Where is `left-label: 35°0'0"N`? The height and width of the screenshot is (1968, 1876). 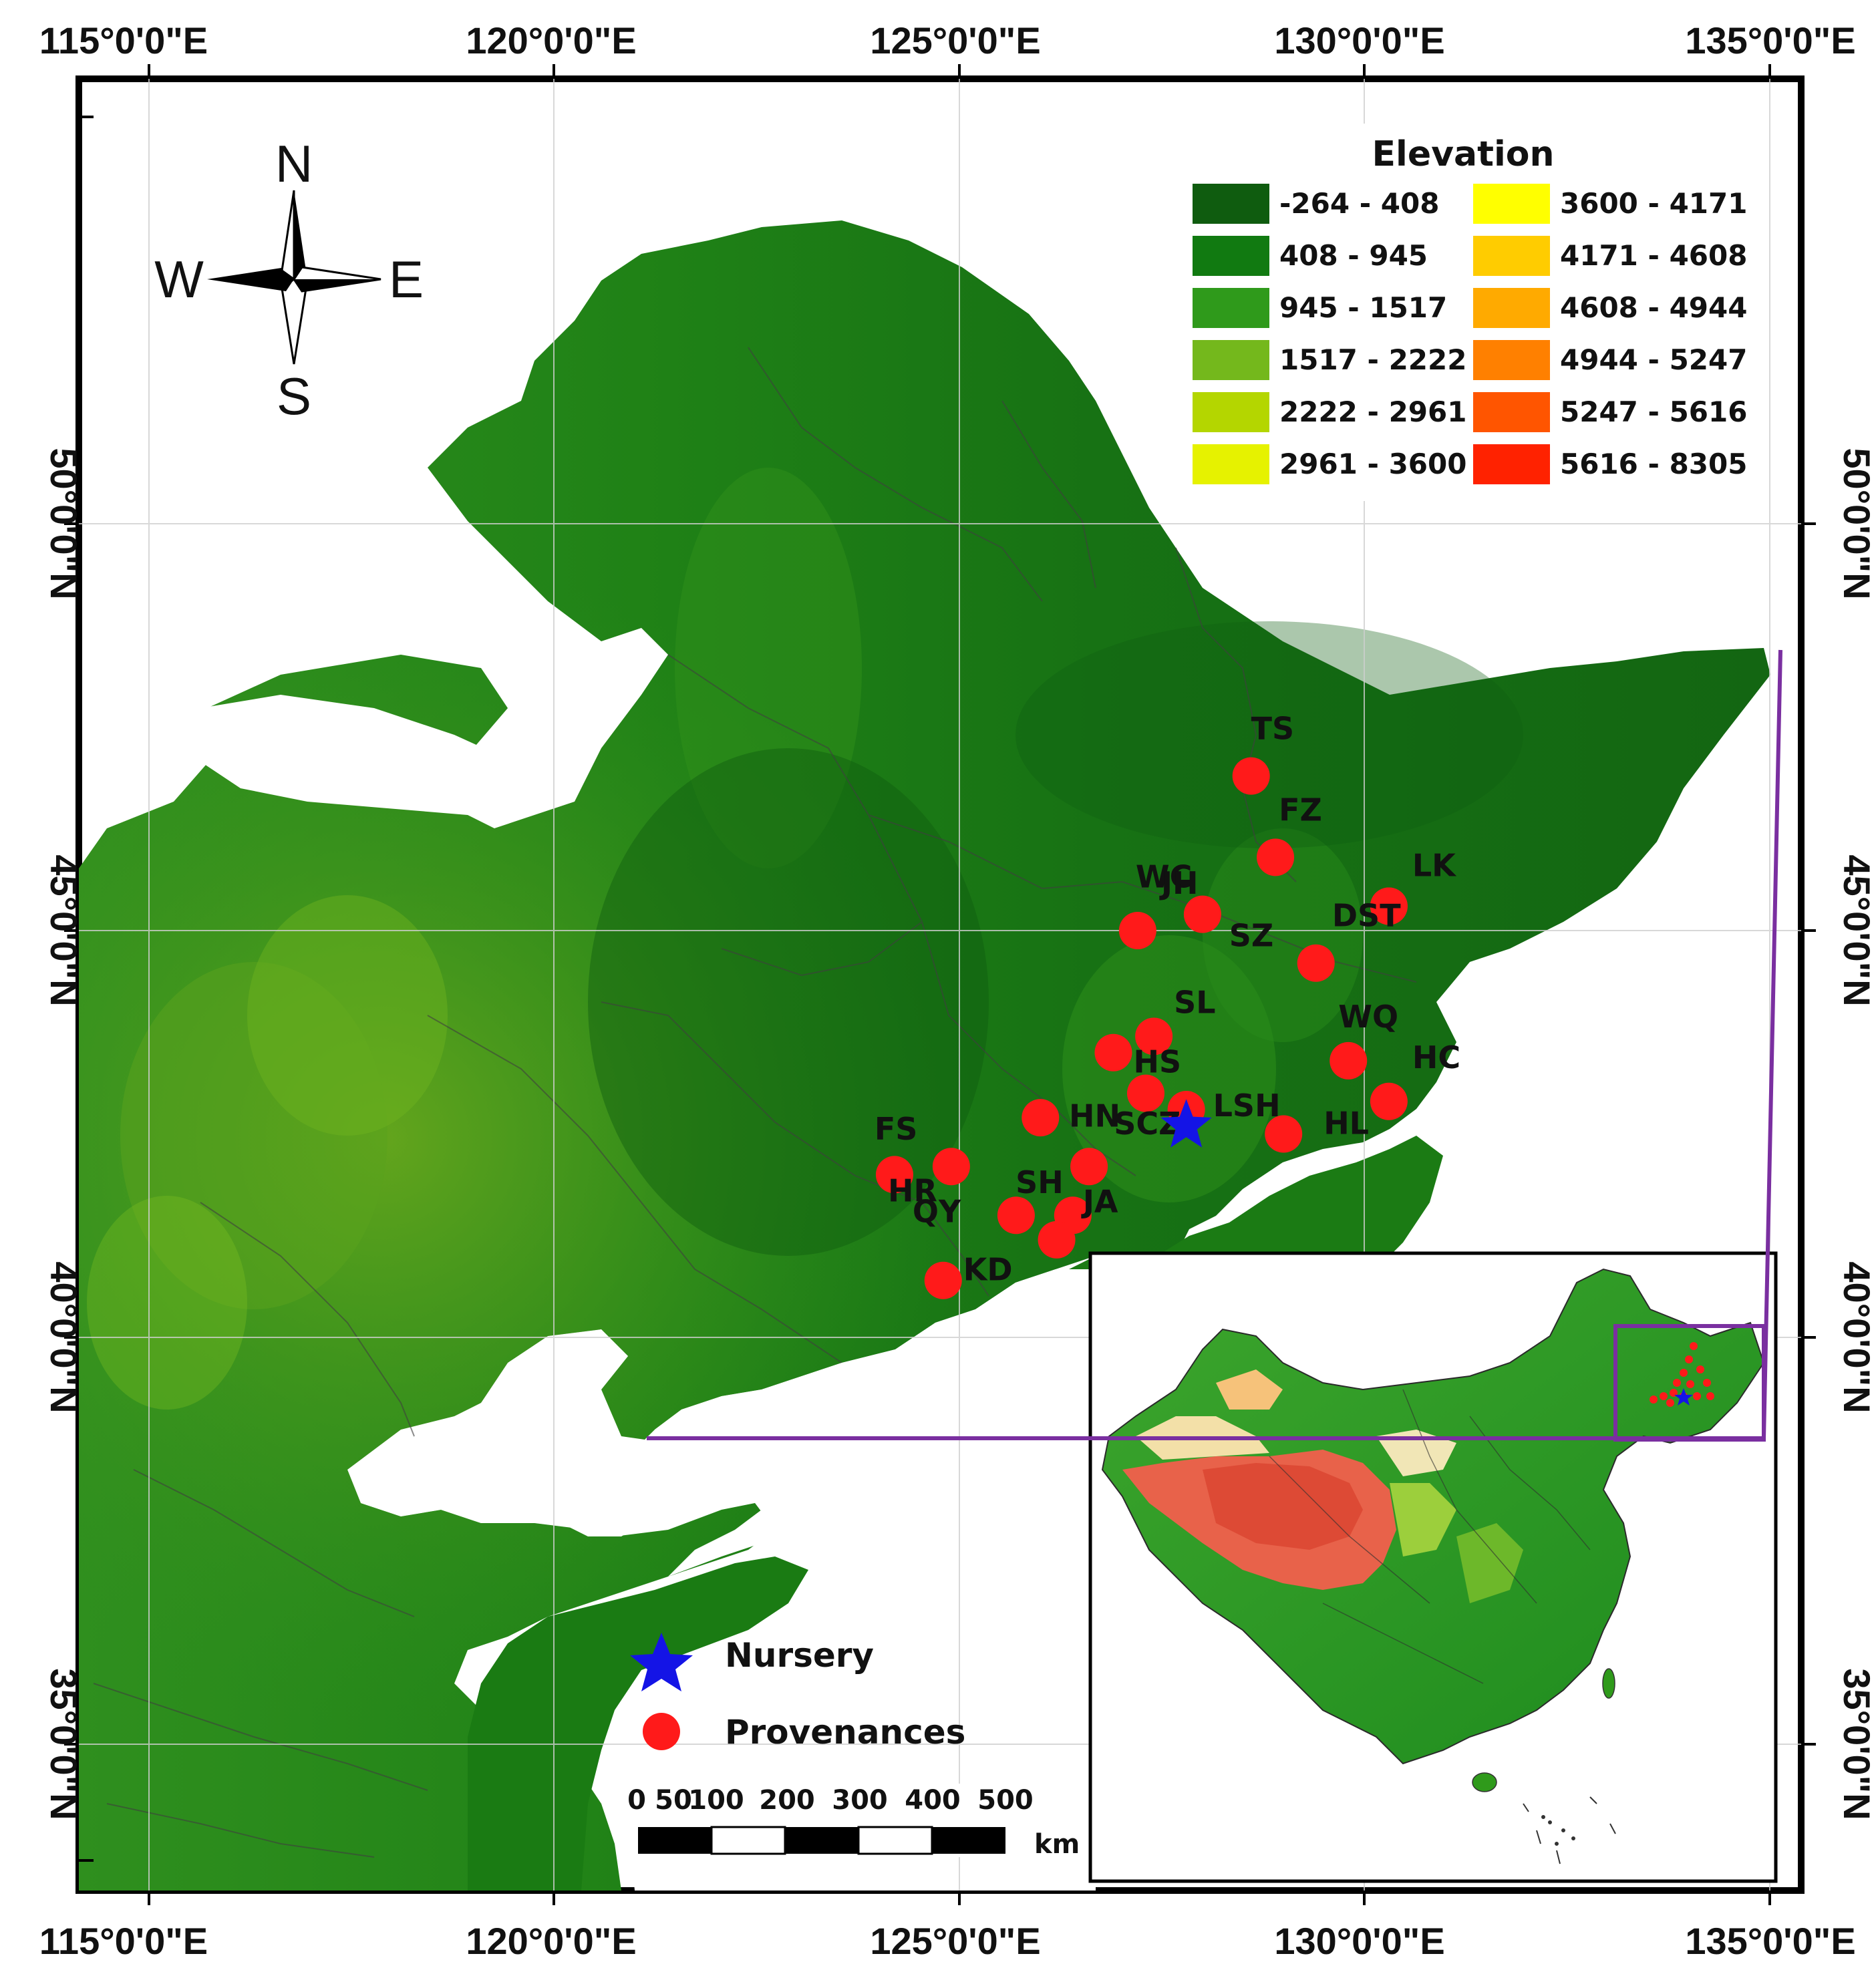
left-label: 35°0'0"N is located at coordinates (64, 1744).